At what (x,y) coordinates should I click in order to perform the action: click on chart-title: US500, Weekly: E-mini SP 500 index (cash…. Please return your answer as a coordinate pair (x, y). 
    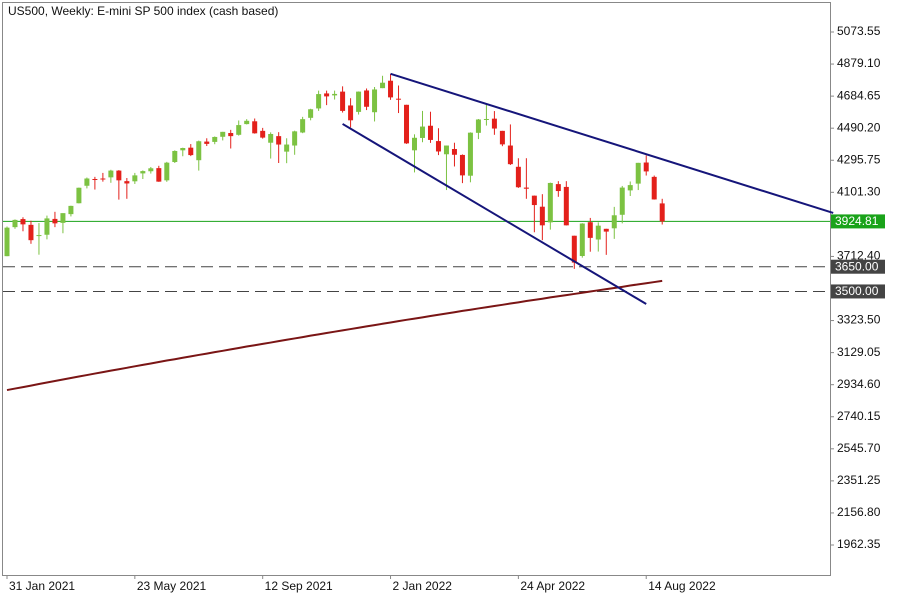
    Looking at the image, I should click on (143, 11).